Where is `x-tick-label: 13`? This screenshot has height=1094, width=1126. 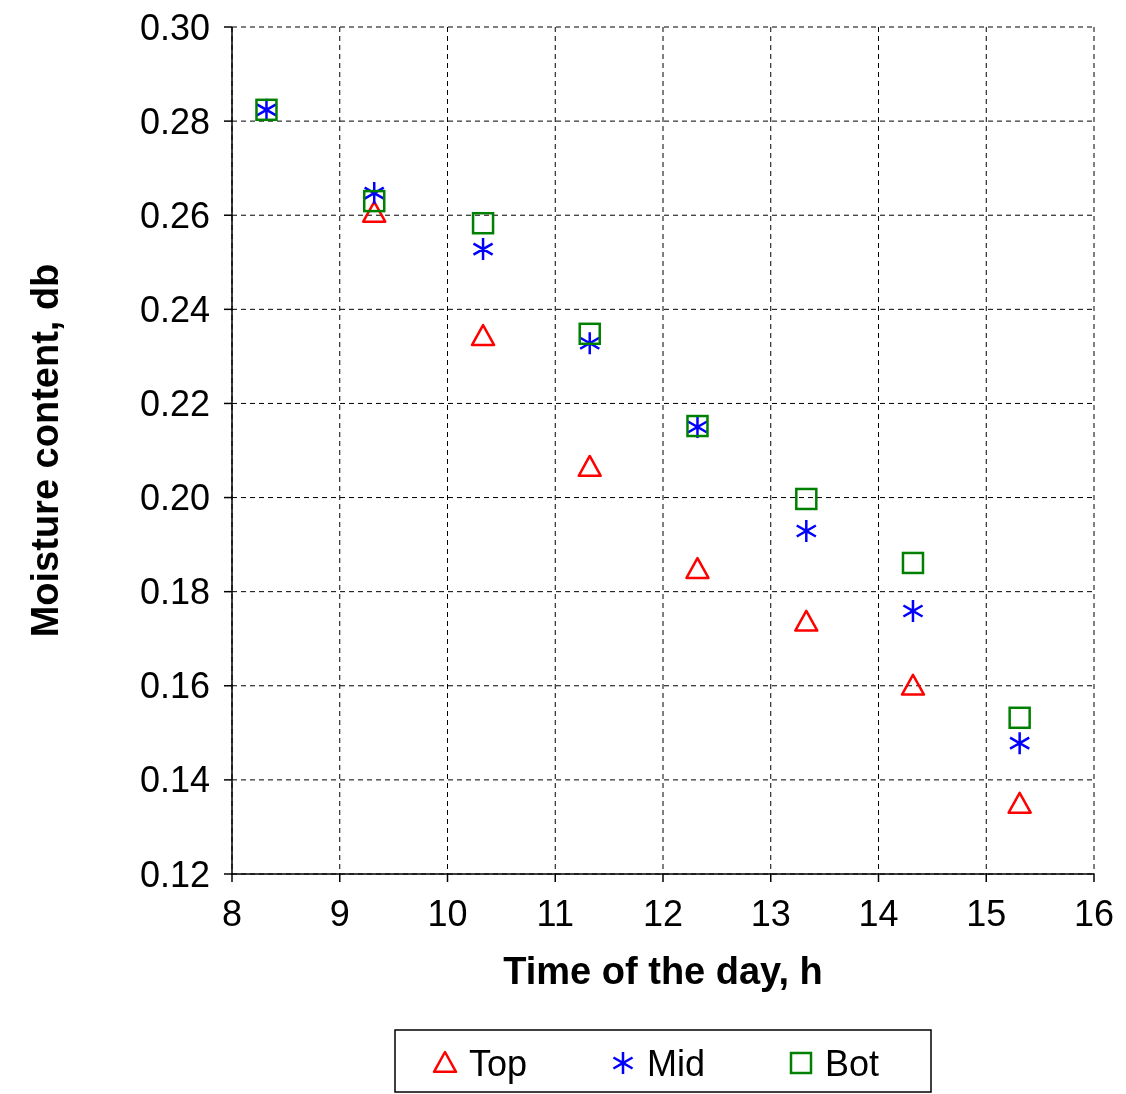
x-tick-label: 13 is located at coordinates (770, 913).